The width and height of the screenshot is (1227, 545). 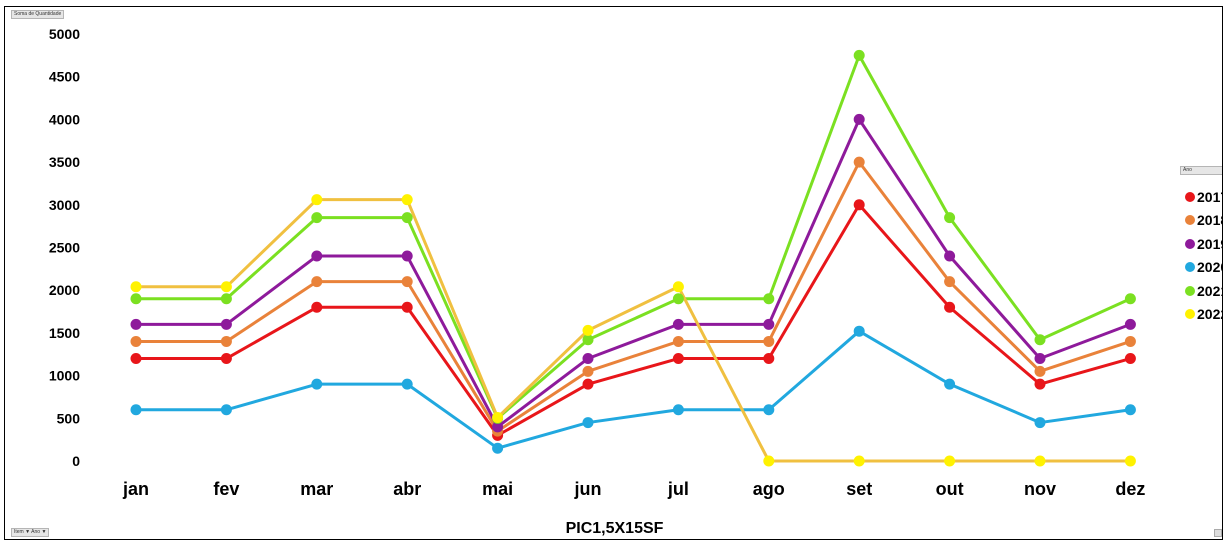 I want to click on data-point-2021-out, so click(x=950, y=218).